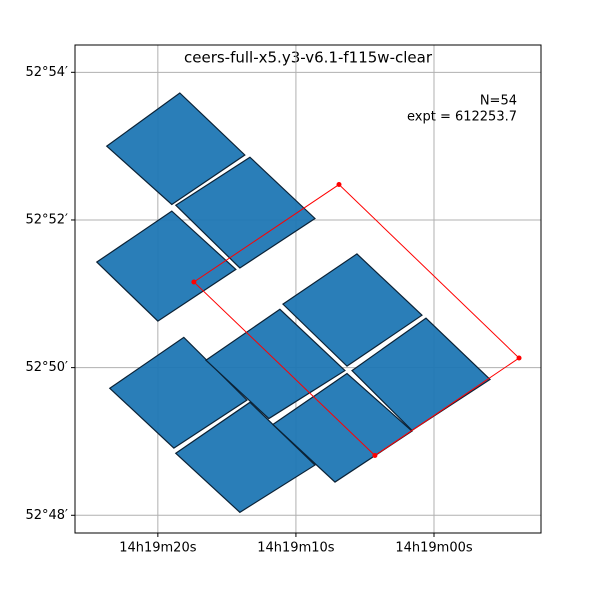 The width and height of the screenshot is (600, 600). I want to click on y-tick-label: 52°52′, so click(46, 219).